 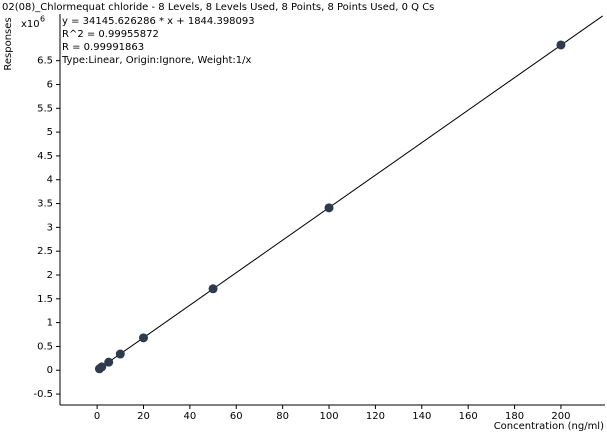 I want to click on x-axis-label: Concentration (ng/ml), so click(x=549, y=426).